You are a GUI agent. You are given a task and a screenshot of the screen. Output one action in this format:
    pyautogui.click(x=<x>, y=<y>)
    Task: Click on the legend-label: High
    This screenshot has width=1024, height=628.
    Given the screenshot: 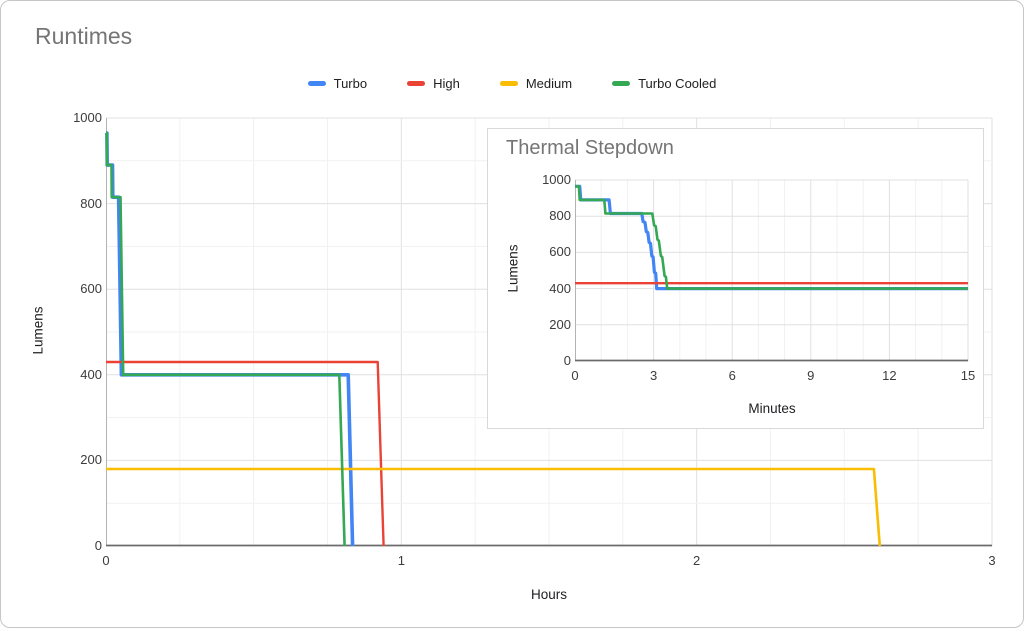 What is the action you would take?
    pyautogui.click(x=446, y=83)
    